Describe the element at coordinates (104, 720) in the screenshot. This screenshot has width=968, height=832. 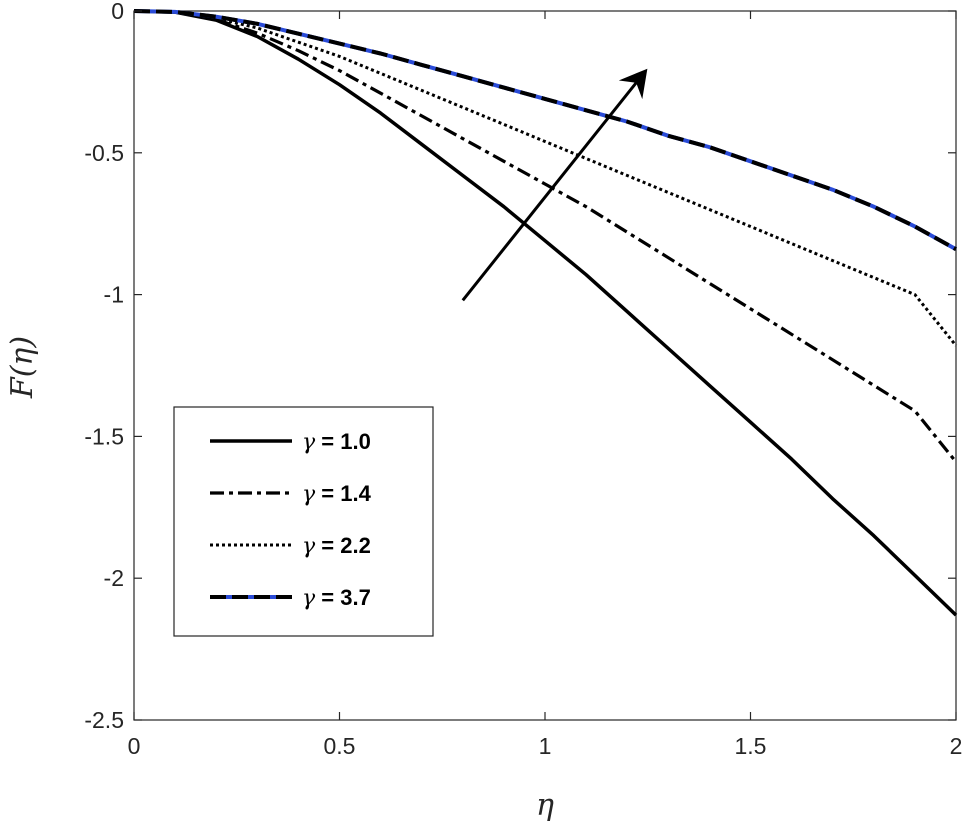
I see `y-tick-label: -2.5` at that location.